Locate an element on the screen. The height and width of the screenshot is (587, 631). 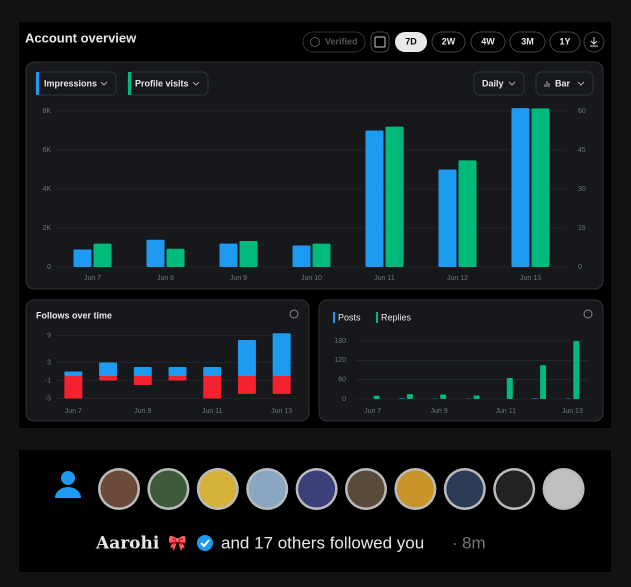
range-label: 2W is located at coordinates (449, 41).